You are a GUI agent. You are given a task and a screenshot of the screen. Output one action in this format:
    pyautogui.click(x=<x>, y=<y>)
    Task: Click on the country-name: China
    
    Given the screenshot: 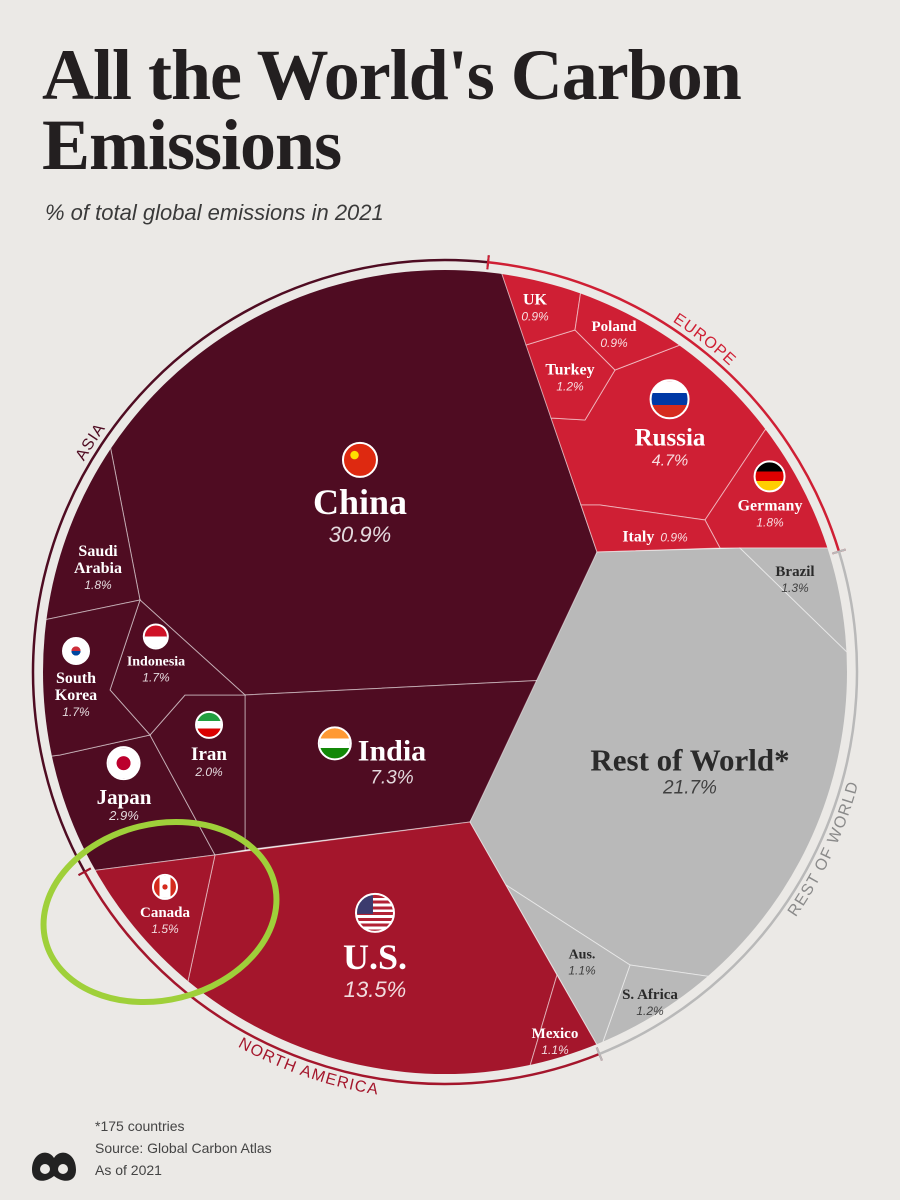 What is the action you would take?
    pyautogui.click(x=360, y=501)
    